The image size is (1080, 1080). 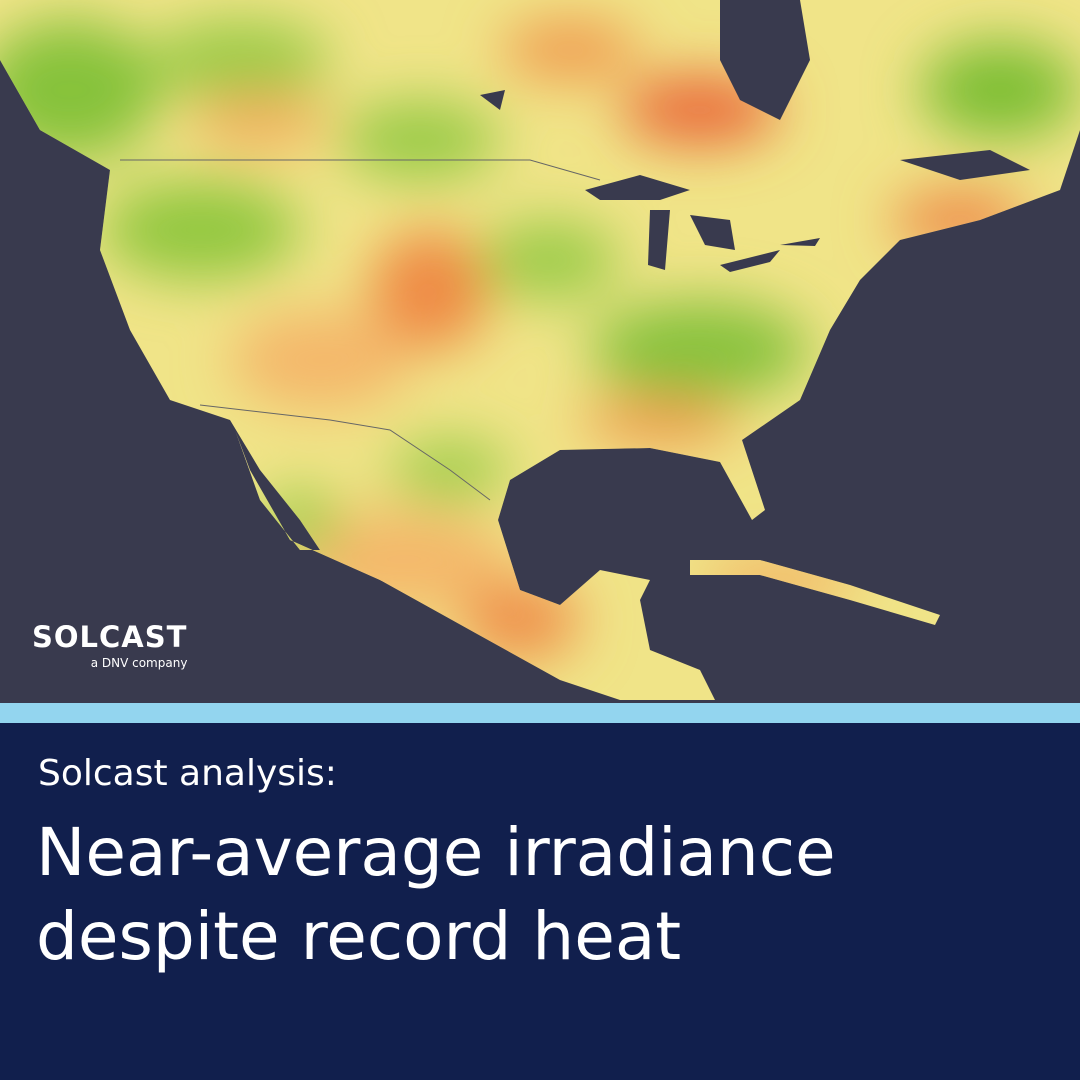 I want to click on logo-name: SOLCAST, so click(x=110, y=637).